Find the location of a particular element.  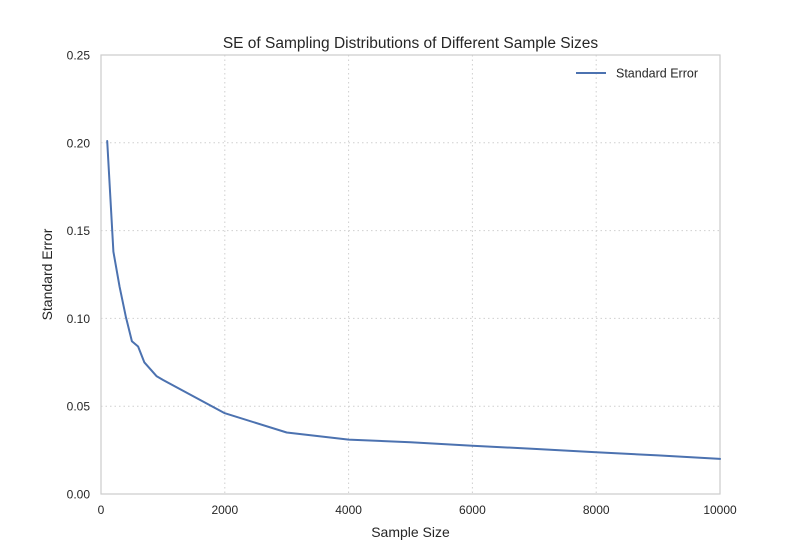

y-tick-label: 0.00 is located at coordinates (79, 495).